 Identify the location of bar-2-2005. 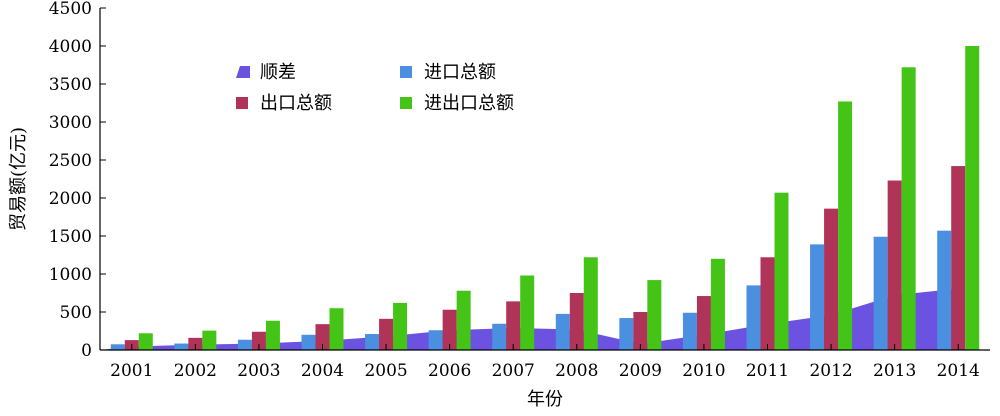
(400, 326).